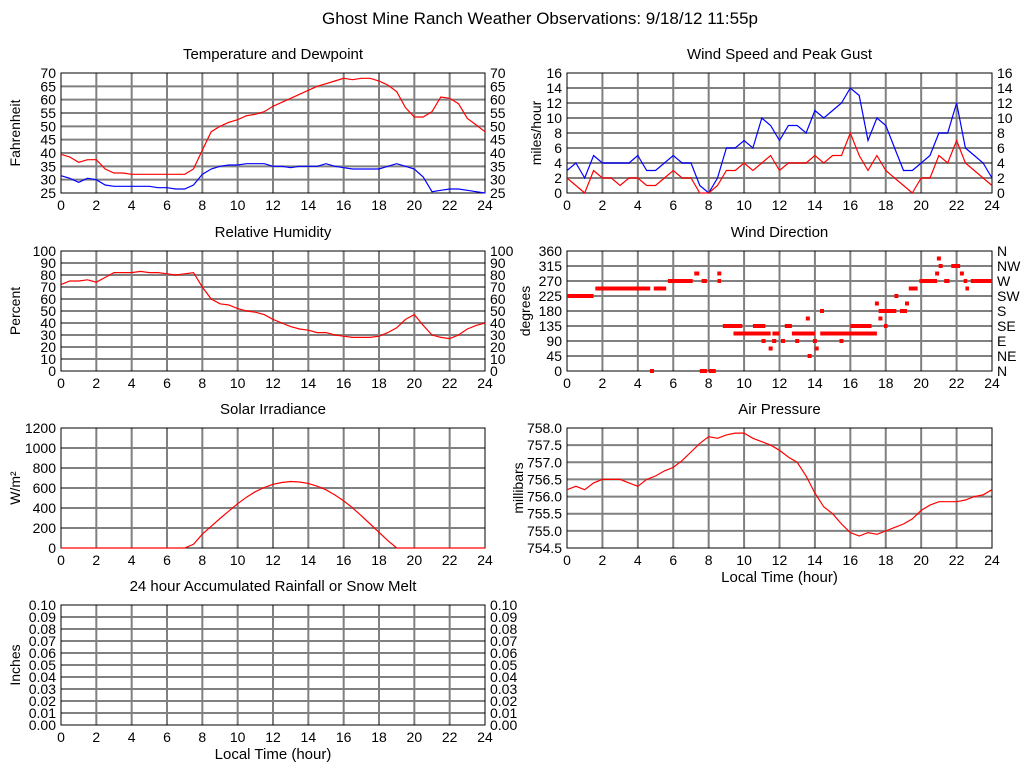 The image size is (1024, 768). Describe the element at coordinates (503, 653) in the screenshot. I see `right-y-tick-label: 0.06` at that location.